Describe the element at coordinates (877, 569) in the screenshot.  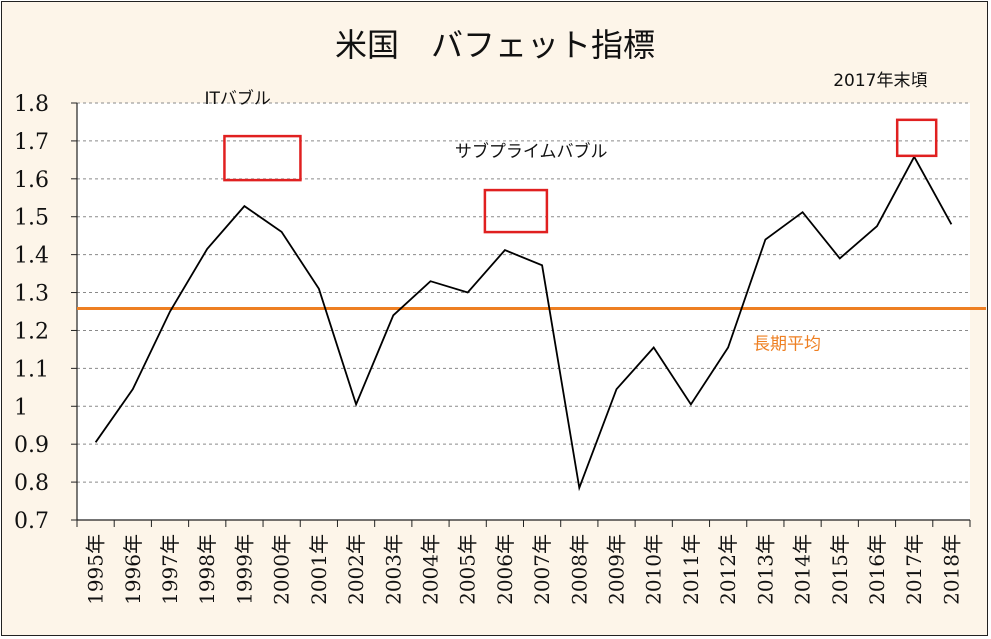
I see `x-tick-label: 2016年` at that location.